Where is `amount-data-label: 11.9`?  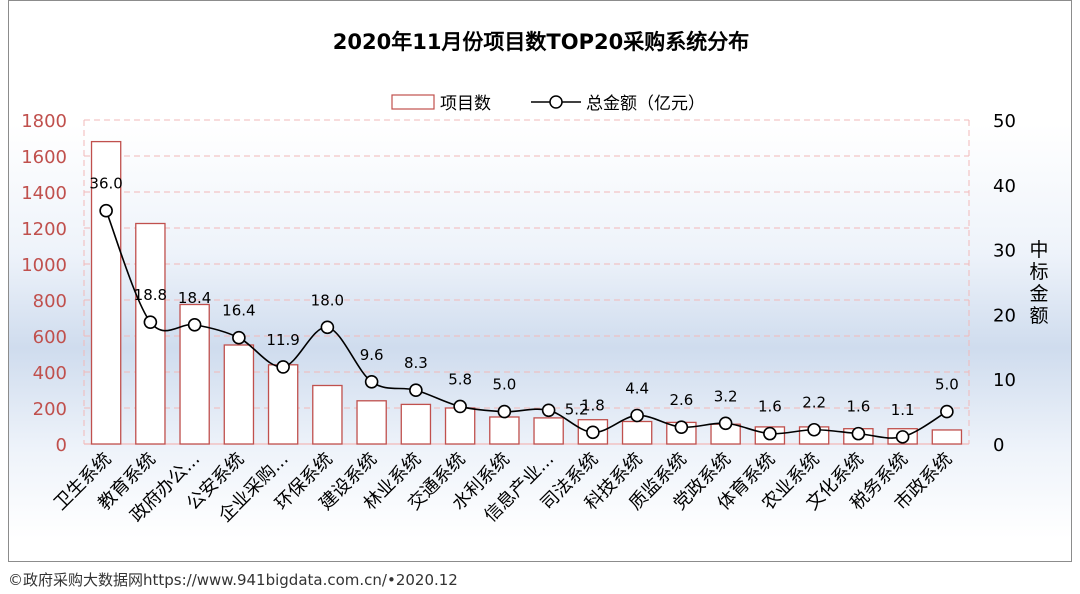 amount-data-label: 11.9 is located at coordinates (282, 340).